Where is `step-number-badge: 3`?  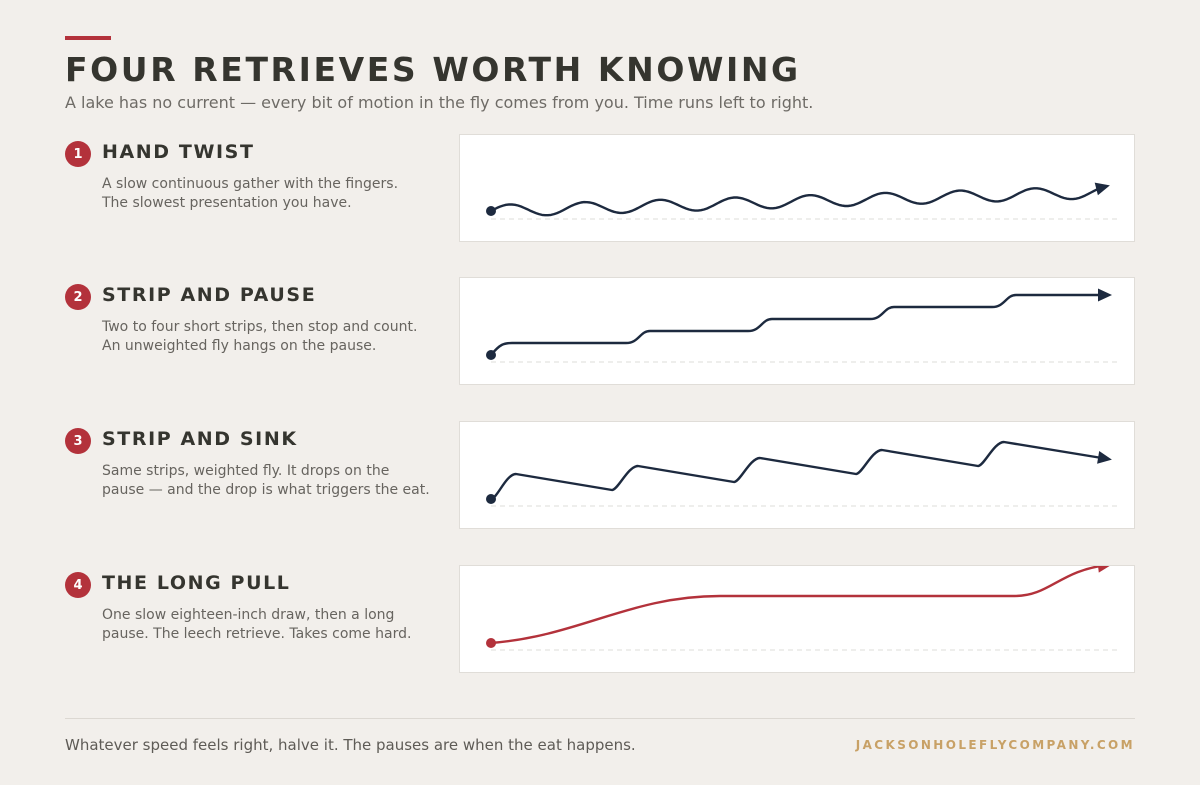
step-number-badge: 3 is located at coordinates (78, 441).